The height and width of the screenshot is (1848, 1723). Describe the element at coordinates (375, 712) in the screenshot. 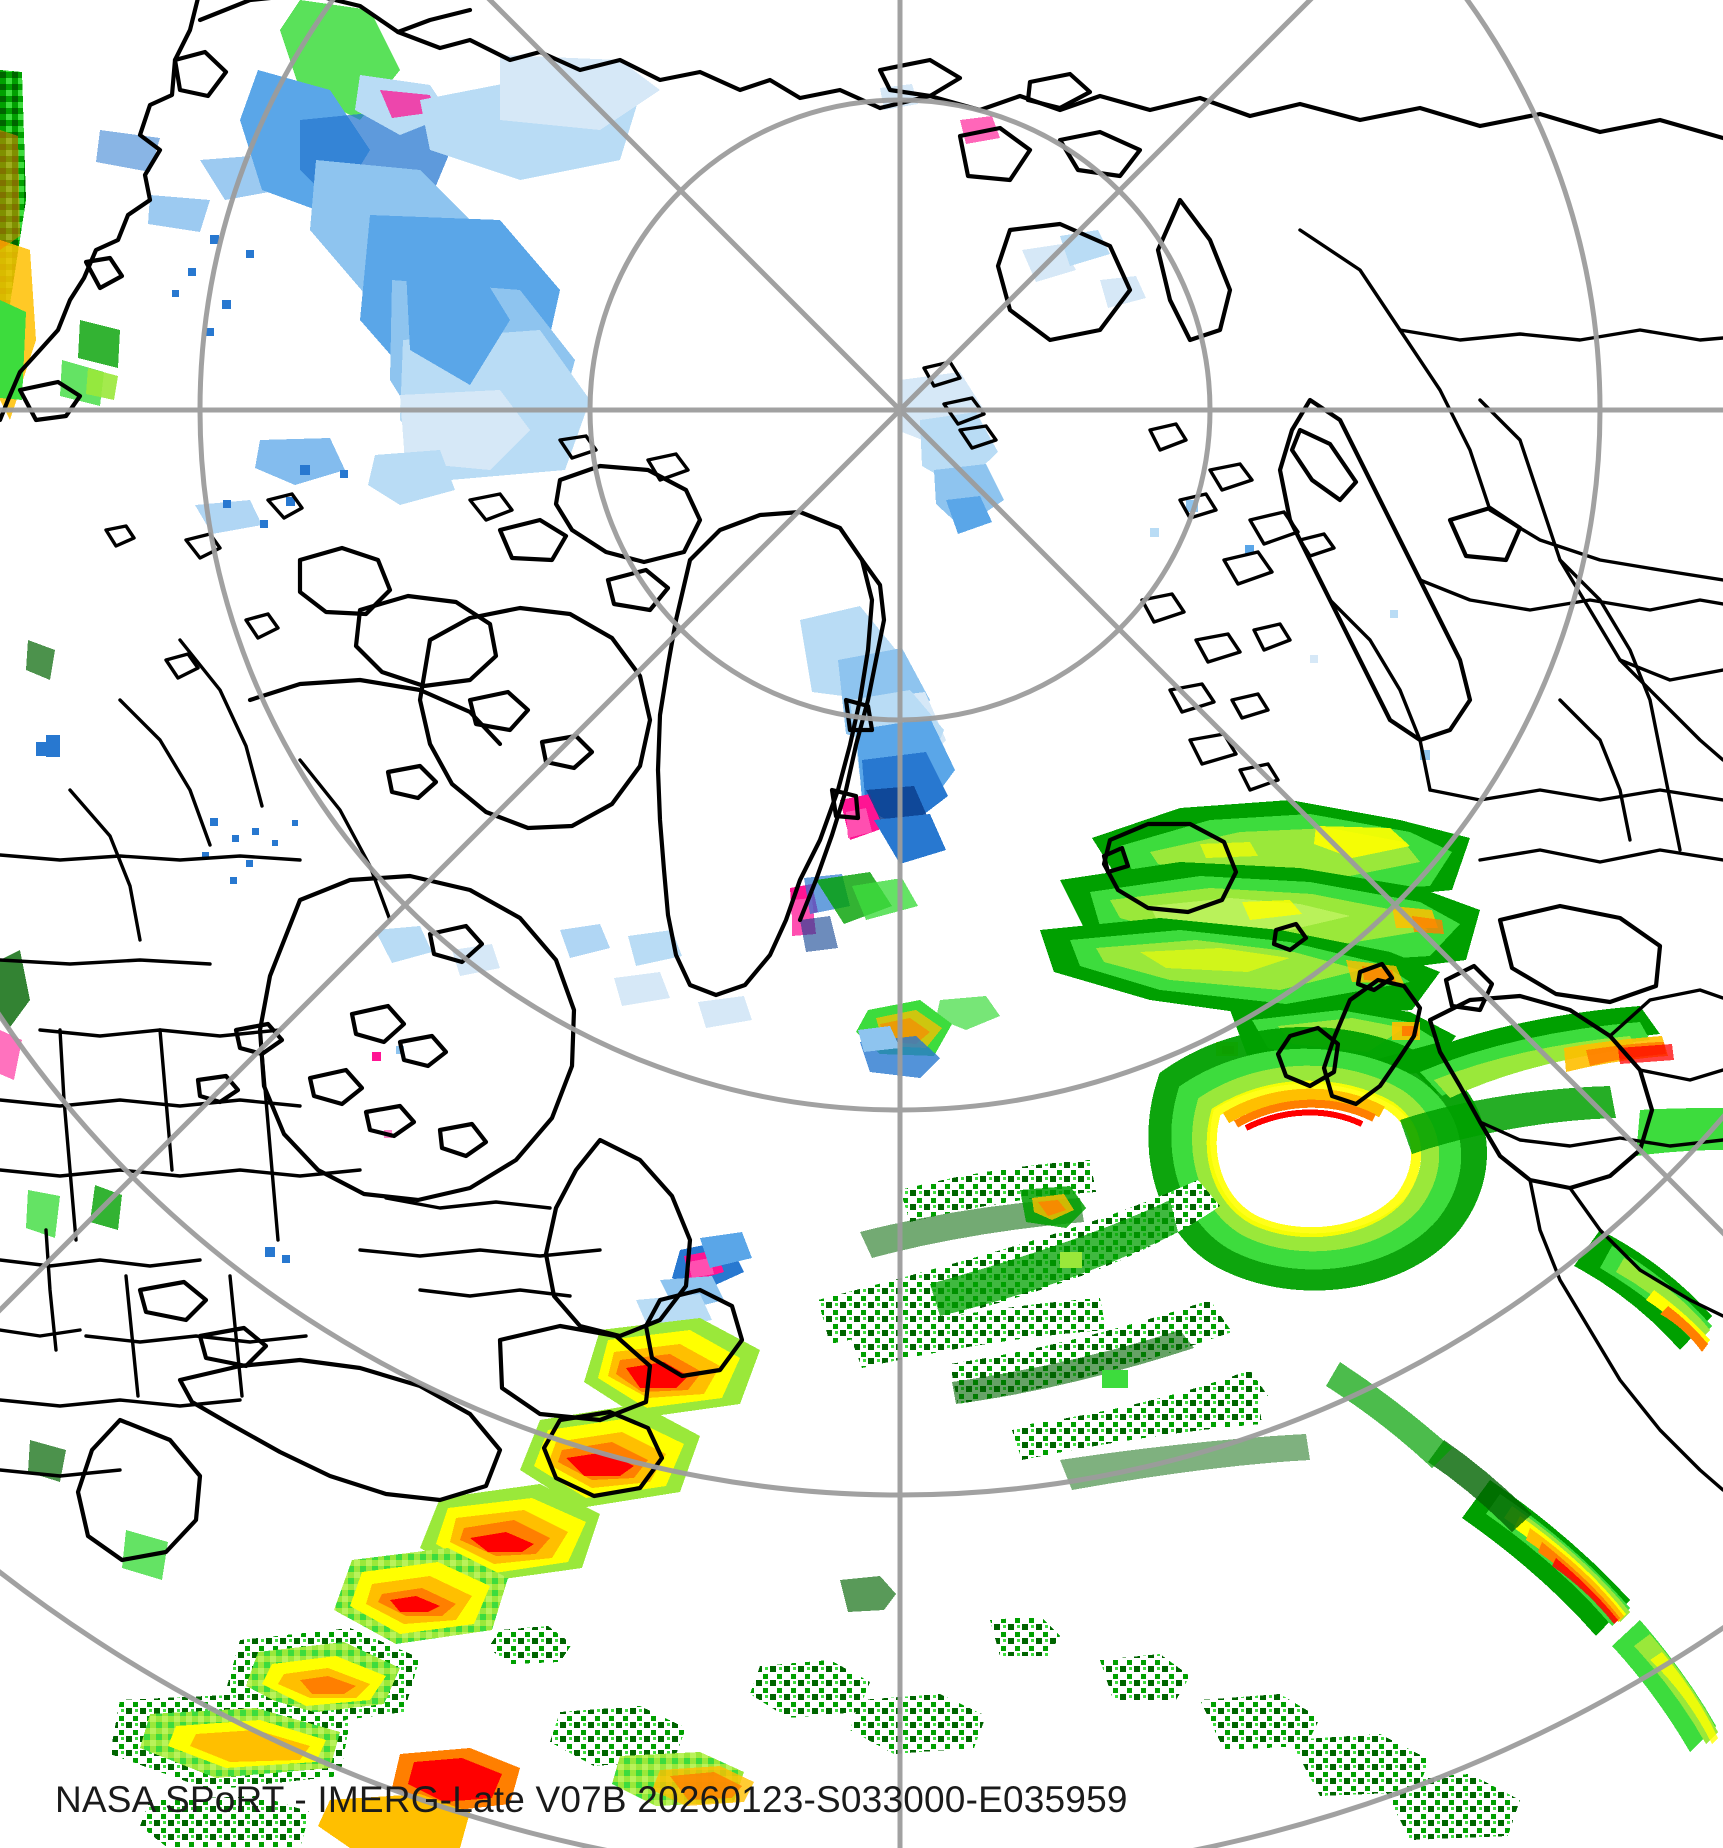

I see `coast-canada-mainland-n` at that location.